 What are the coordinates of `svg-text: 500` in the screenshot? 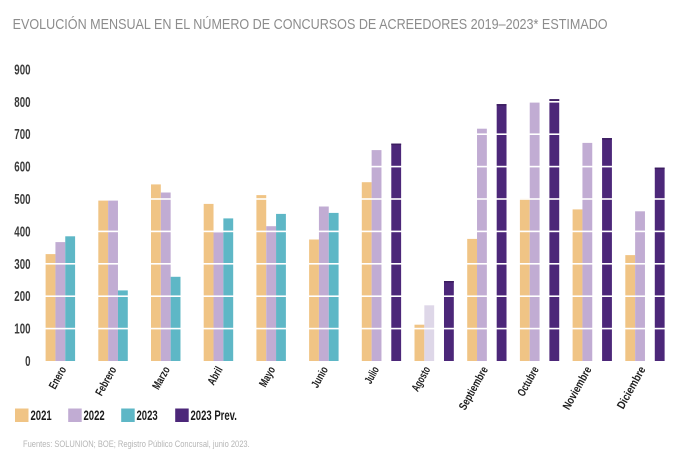 It's located at (22, 199).